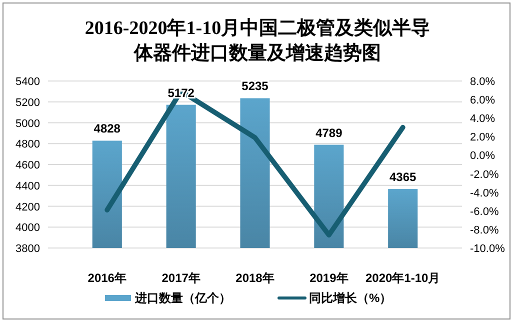  Describe the element at coordinates (483, 100) in the screenshot. I see `y2-tick-label: 6.0%` at that location.